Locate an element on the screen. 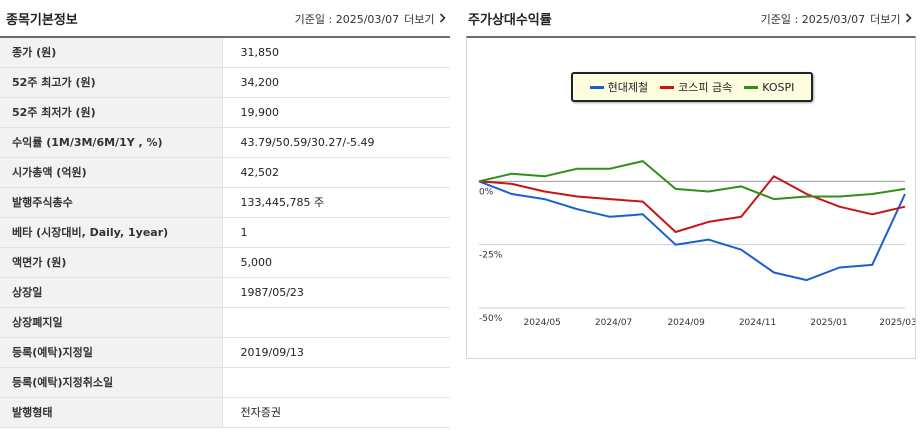 Image resolution: width=922 pixels, height=434 pixels. legend-label: 현대제철 is located at coordinates (628, 87).